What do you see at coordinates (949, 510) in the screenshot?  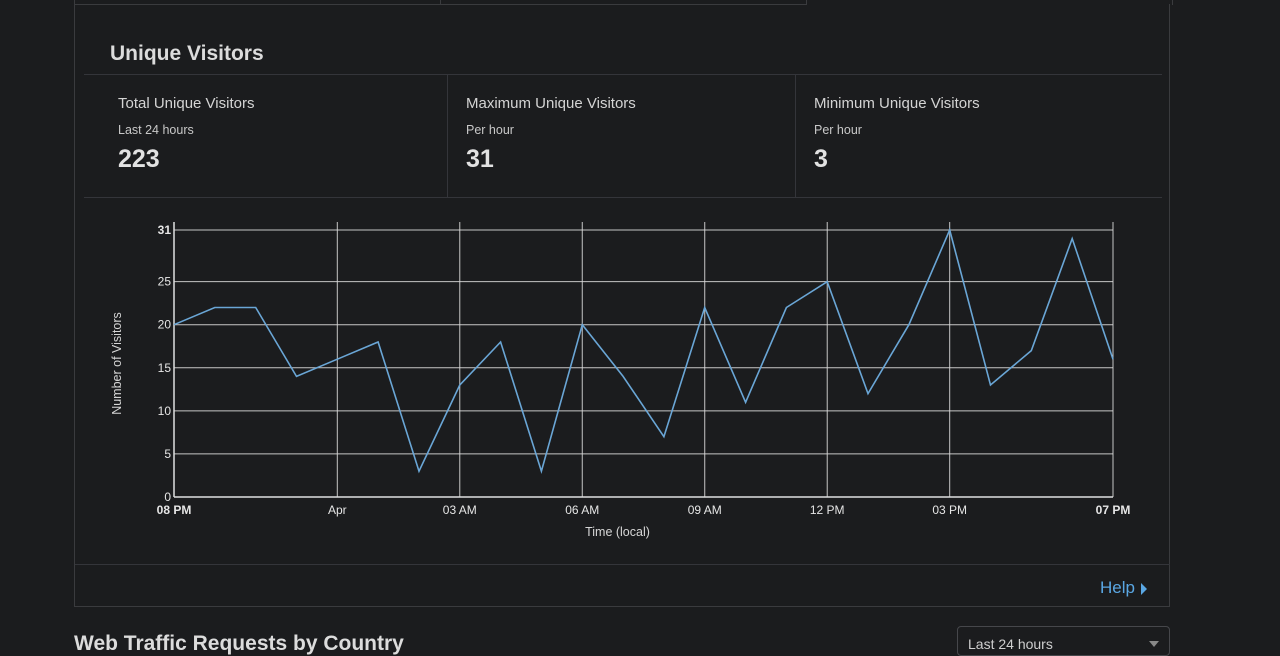 I see `x-tick-label: 03 PM` at bounding box center [949, 510].